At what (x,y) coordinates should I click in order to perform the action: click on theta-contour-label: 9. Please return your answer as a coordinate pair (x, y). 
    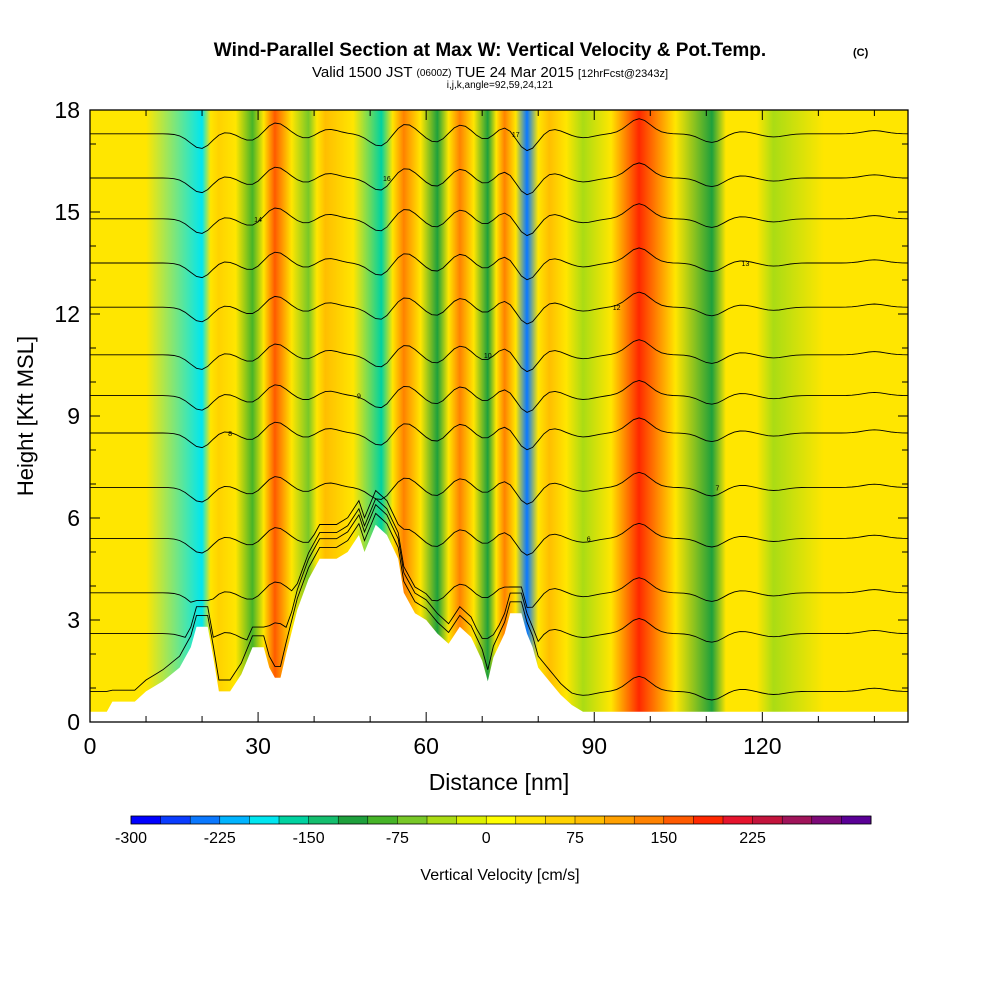
    Looking at the image, I should click on (359, 397).